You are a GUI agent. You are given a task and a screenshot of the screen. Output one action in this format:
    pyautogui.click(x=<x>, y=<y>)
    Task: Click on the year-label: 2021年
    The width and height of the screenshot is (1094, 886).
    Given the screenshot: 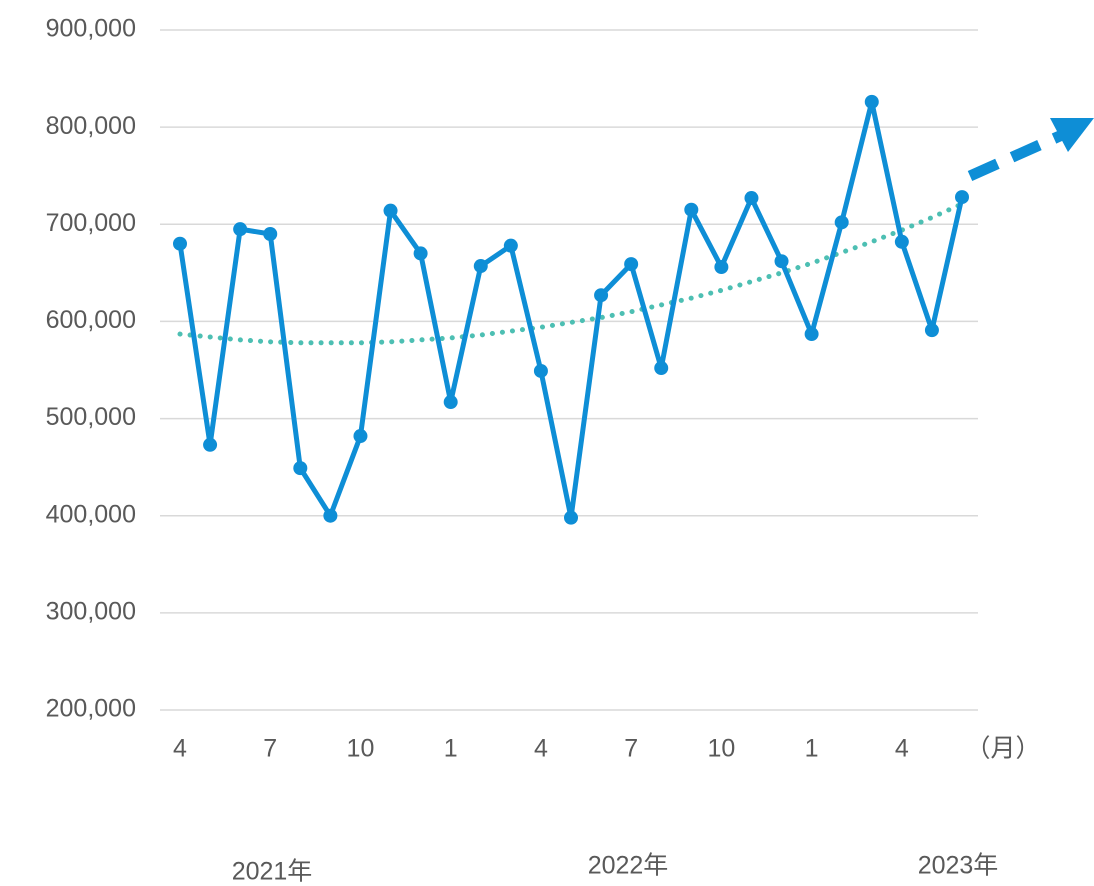 What is the action you would take?
    pyautogui.click(x=272, y=872)
    